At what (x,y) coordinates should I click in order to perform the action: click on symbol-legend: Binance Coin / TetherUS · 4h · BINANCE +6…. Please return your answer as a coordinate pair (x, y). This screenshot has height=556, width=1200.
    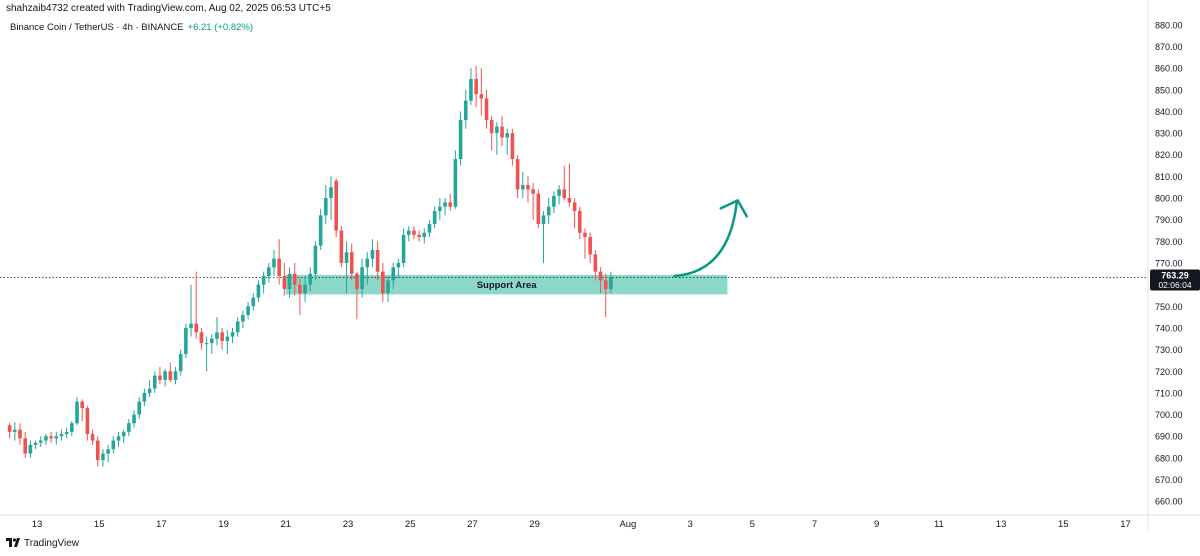
    Looking at the image, I should click on (131, 27).